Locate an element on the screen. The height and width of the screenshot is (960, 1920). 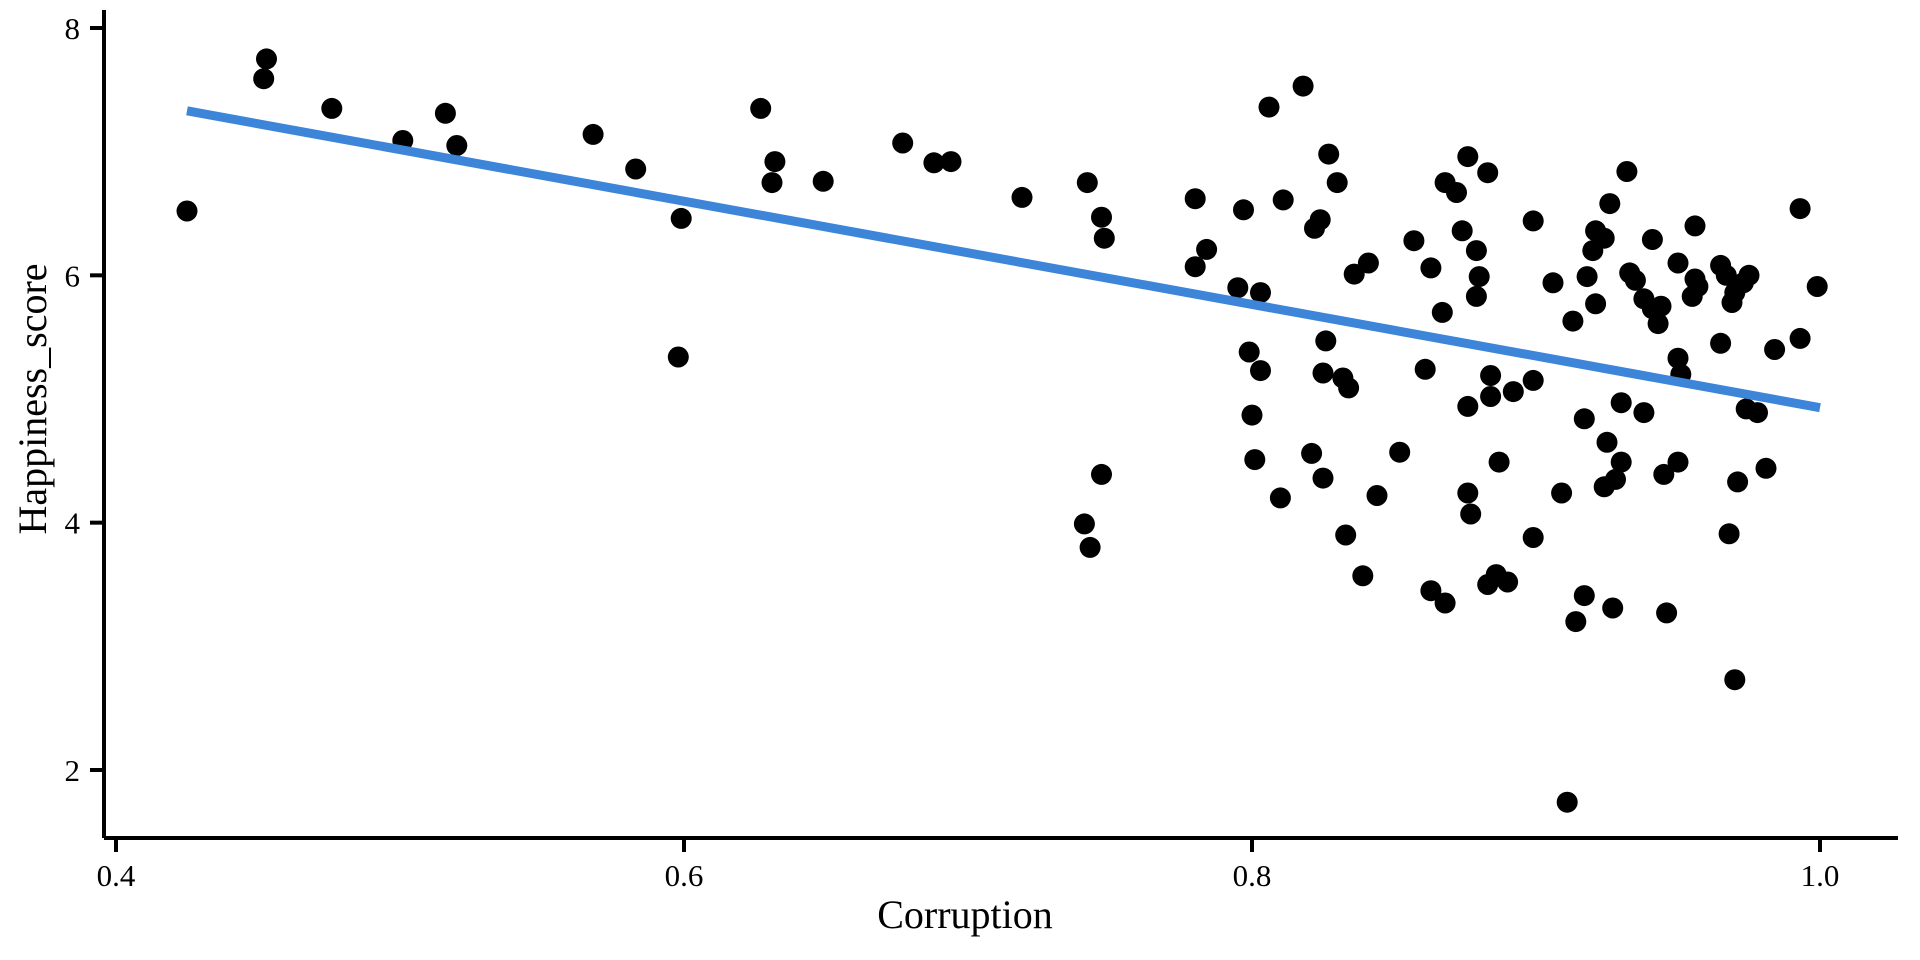
y-tick-label: 4 is located at coordinates (73, 523).